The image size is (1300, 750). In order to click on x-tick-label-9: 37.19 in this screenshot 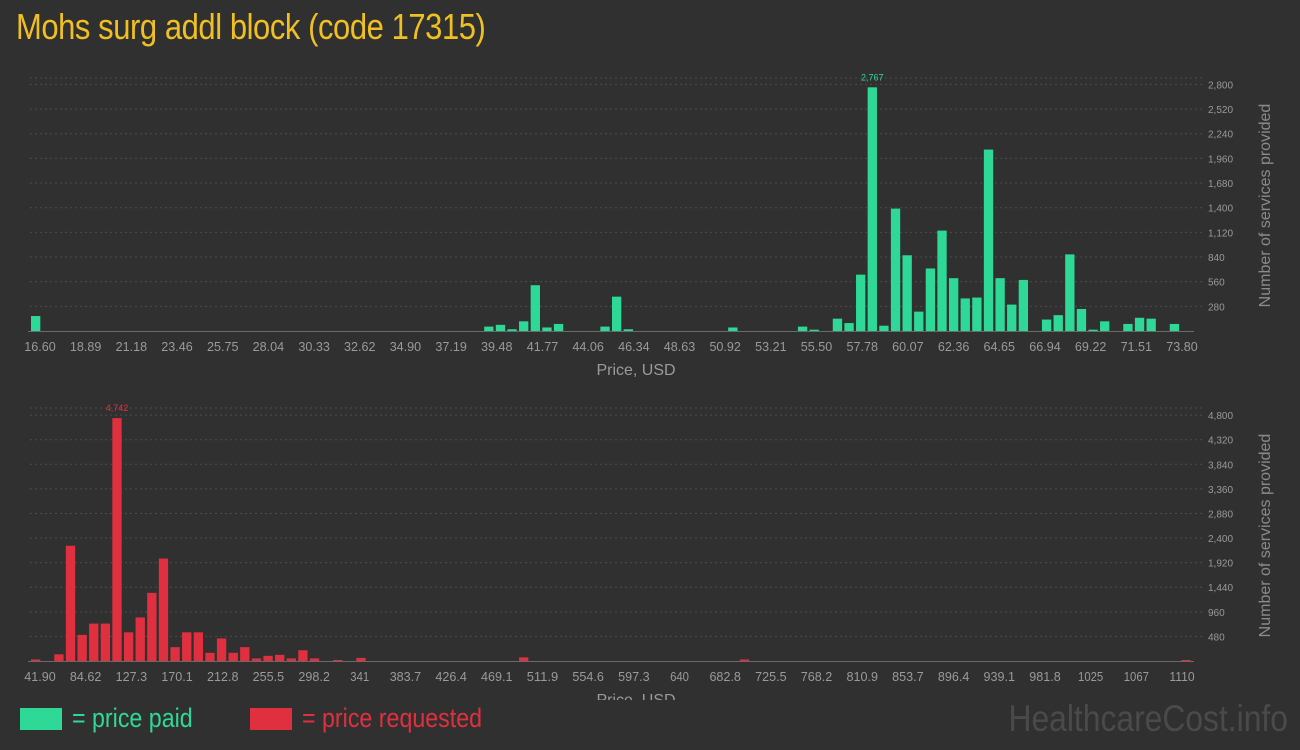, I will do `click(451, 346)`.